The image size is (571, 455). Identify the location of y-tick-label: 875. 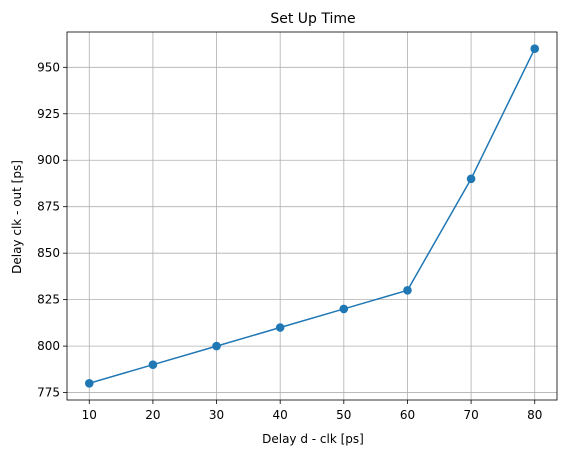
(48, 207).